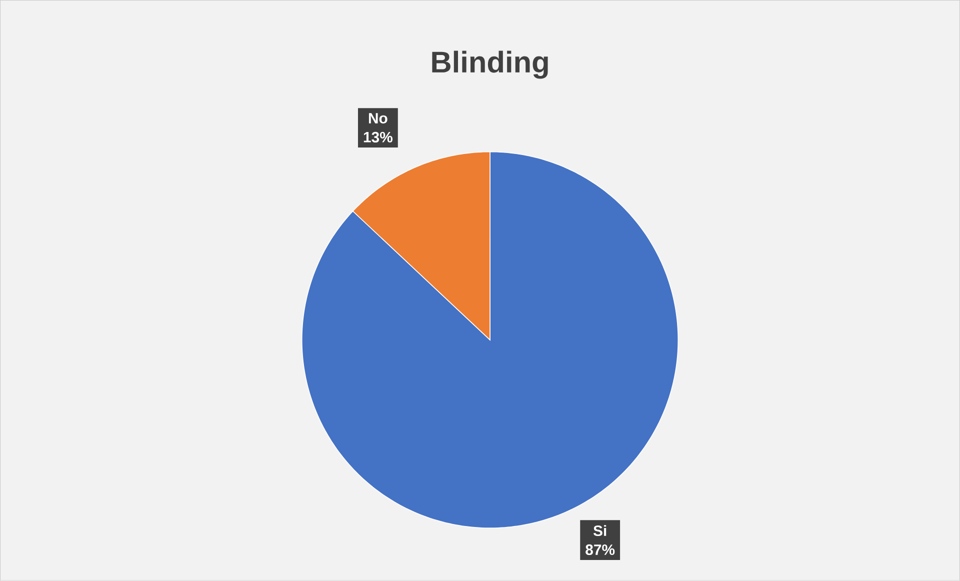  What do you see at coordinates (378, 137) in the screenshot?
I see `data-label: 13%` at bounding box center [378, 137].